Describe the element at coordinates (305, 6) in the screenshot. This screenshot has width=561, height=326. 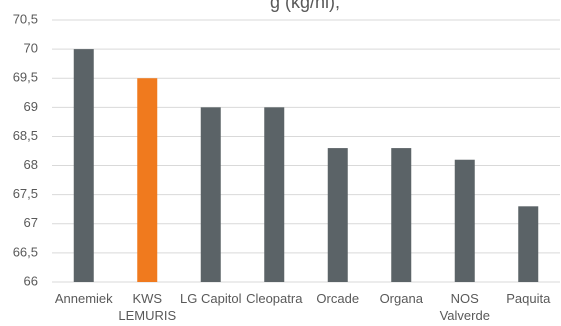
I see `chart-title: g (kg/hl),` at that location.